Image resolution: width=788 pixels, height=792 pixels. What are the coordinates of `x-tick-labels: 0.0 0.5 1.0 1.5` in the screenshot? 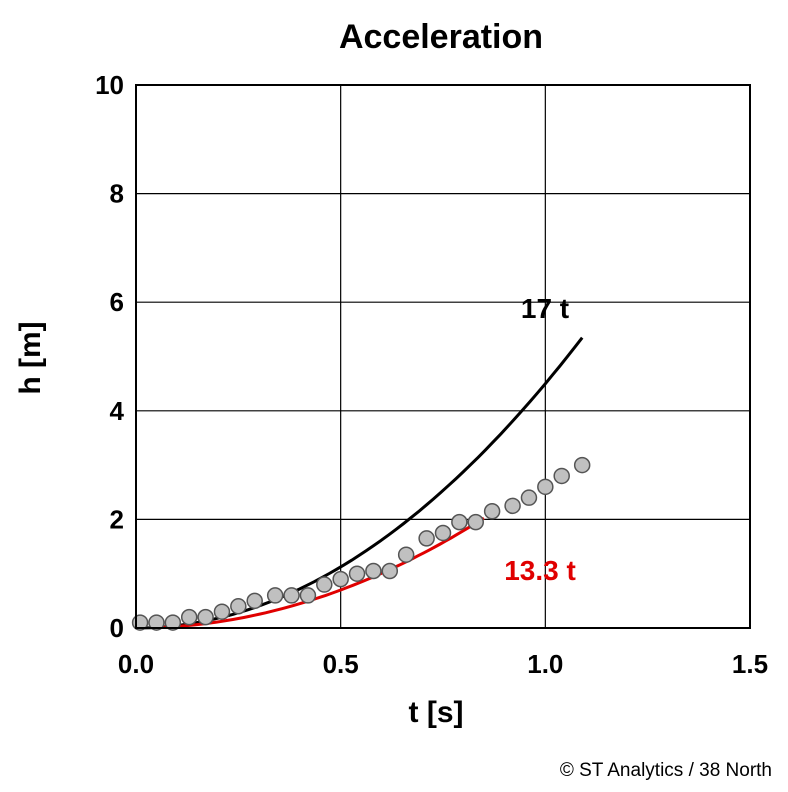 It's located at (443, 664).